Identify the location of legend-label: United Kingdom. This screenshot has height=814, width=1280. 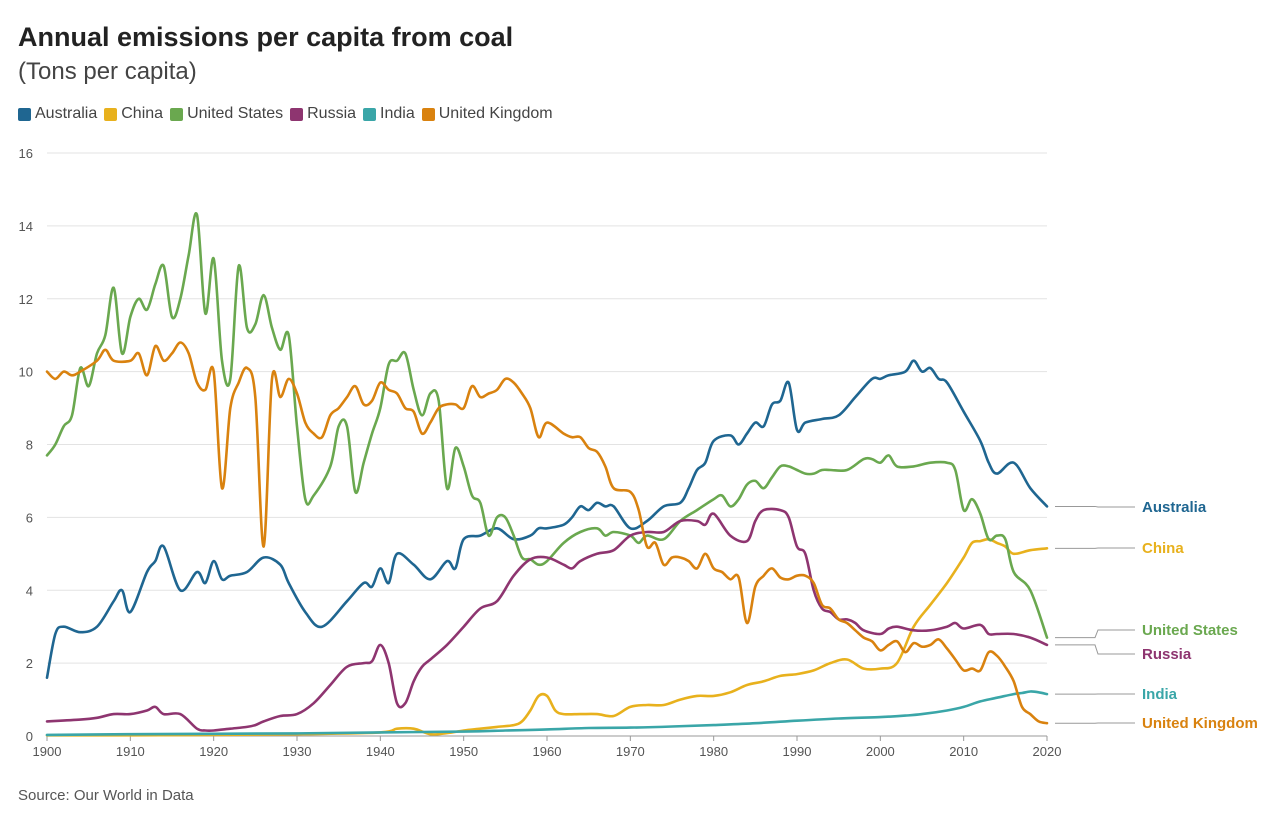
(495, 113).